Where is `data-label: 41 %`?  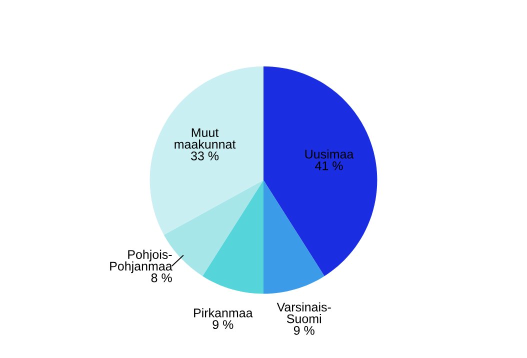
data-label: 41 % is located at coordinates (329, 165).